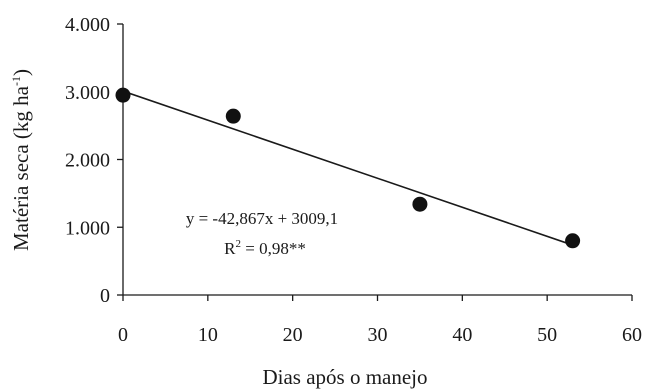 The image size is (648, 391). I want to click on y-tick-label: 2.000, so click(87, 161).